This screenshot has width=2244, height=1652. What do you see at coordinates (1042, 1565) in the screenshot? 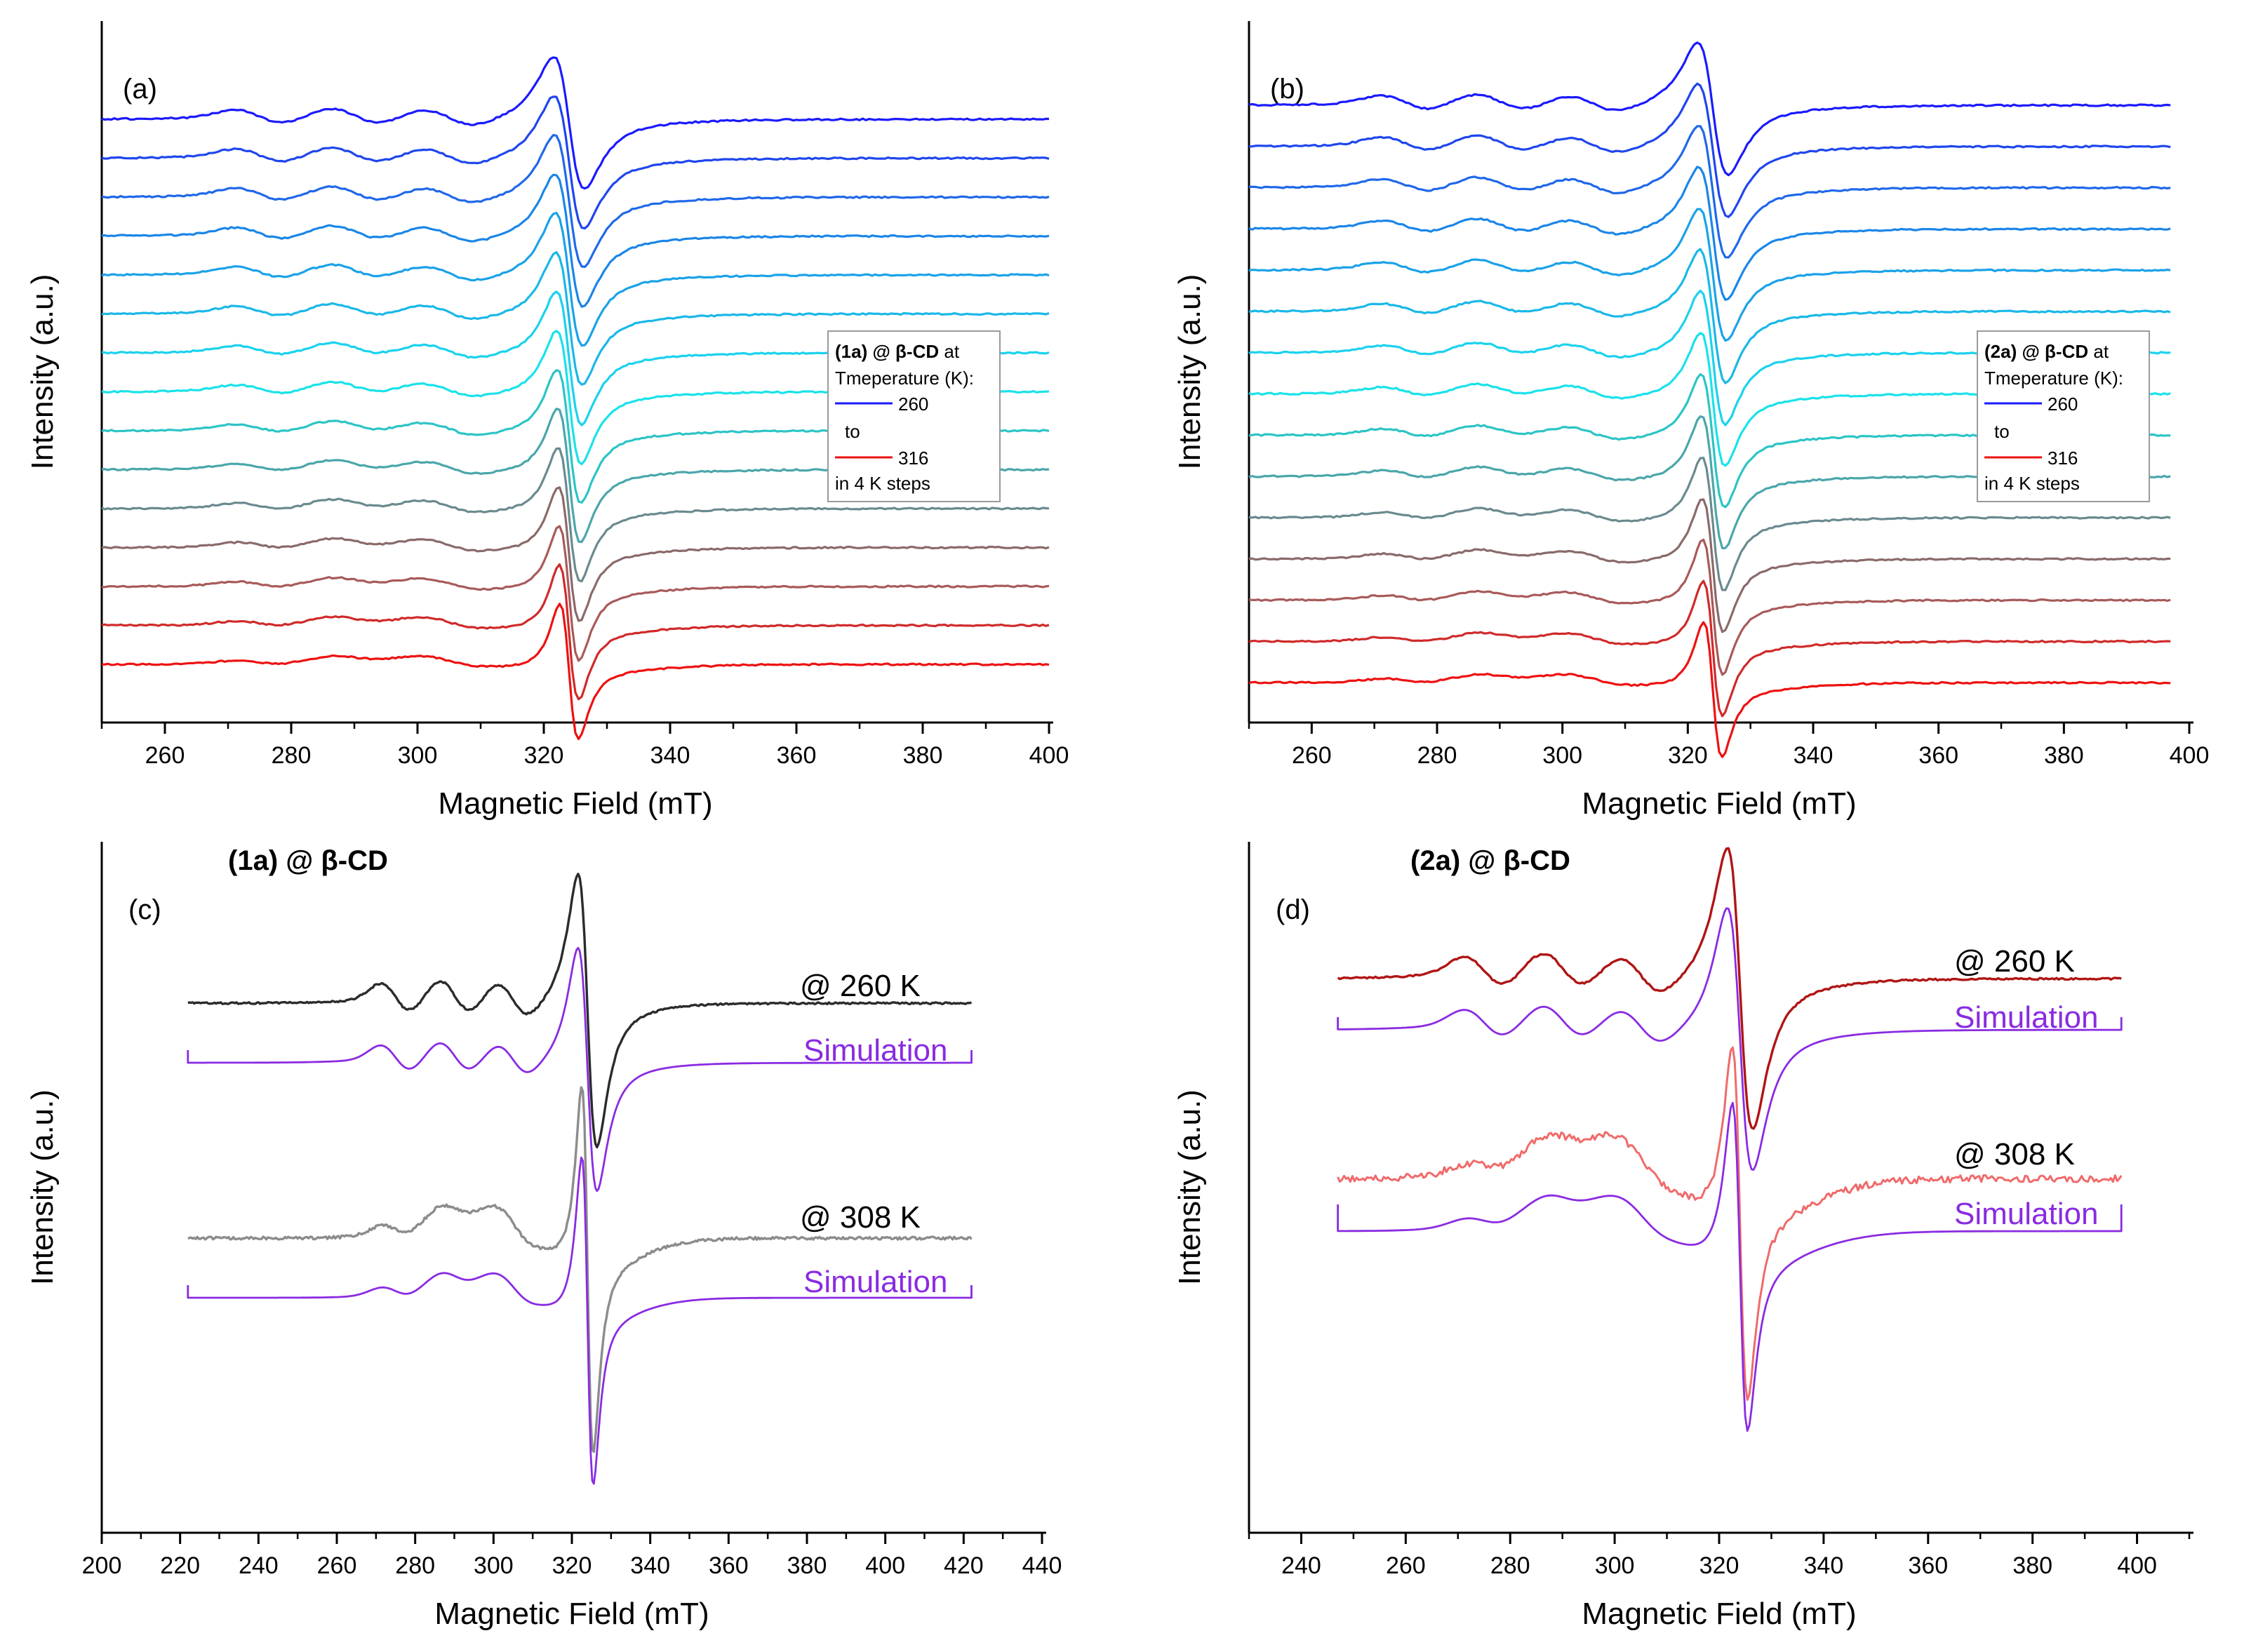
I see `x-tick-label: 440` at bounding box center [1042, 1565].